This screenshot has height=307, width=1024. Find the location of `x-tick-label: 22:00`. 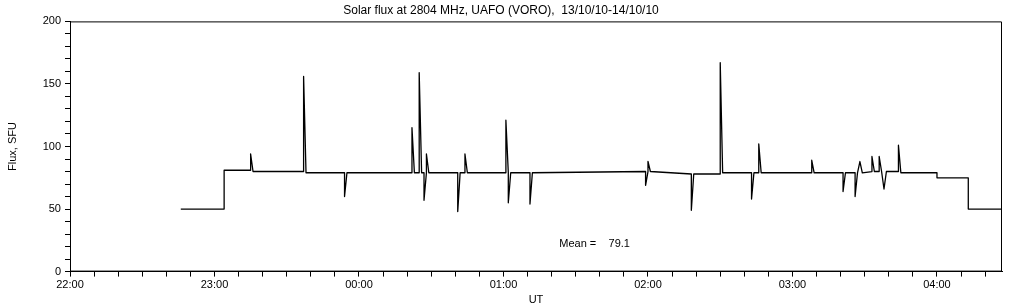

x-tick-label: 22:00 is located at coordinates (70, 284).